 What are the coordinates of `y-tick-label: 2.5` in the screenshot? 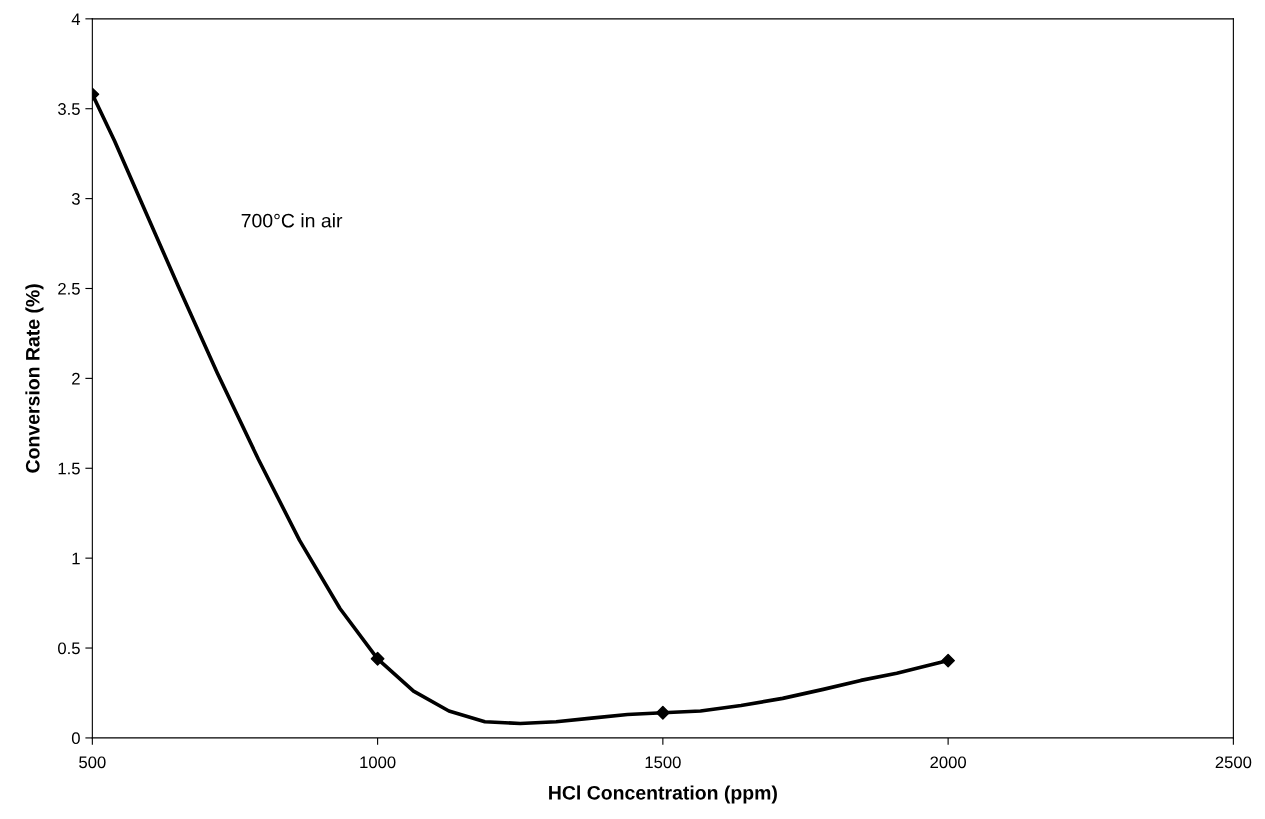 It's located at (69, 288).